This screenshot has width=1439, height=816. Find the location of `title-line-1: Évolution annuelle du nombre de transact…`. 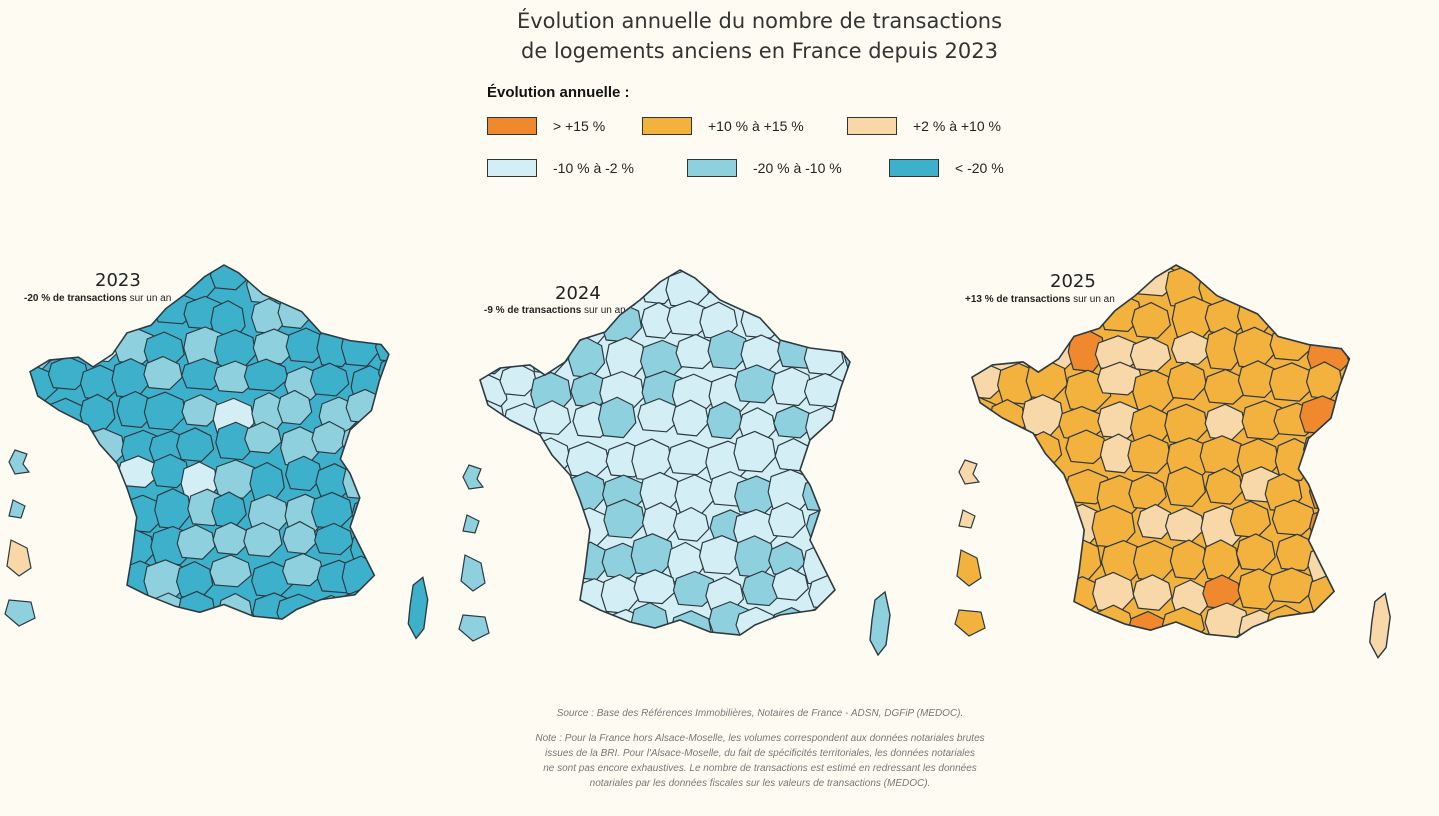

title-line-1: Évolution annuelle du nombre de transact… is located at coordinates (759, 21).